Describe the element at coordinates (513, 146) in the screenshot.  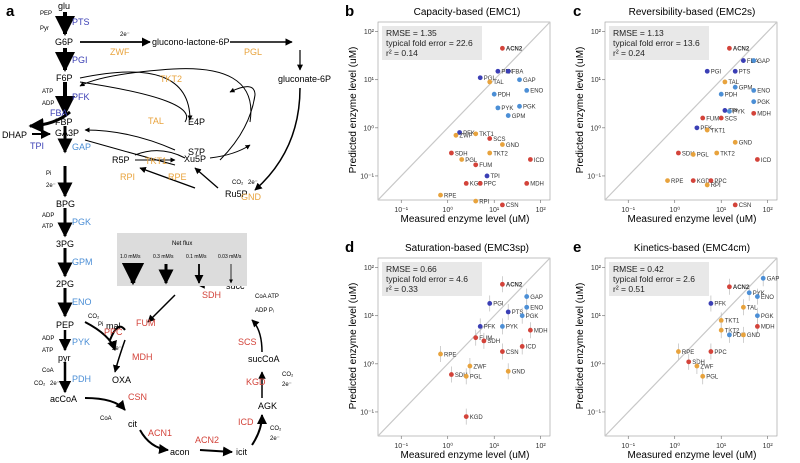
I see `data-point-label: GND` at that location.